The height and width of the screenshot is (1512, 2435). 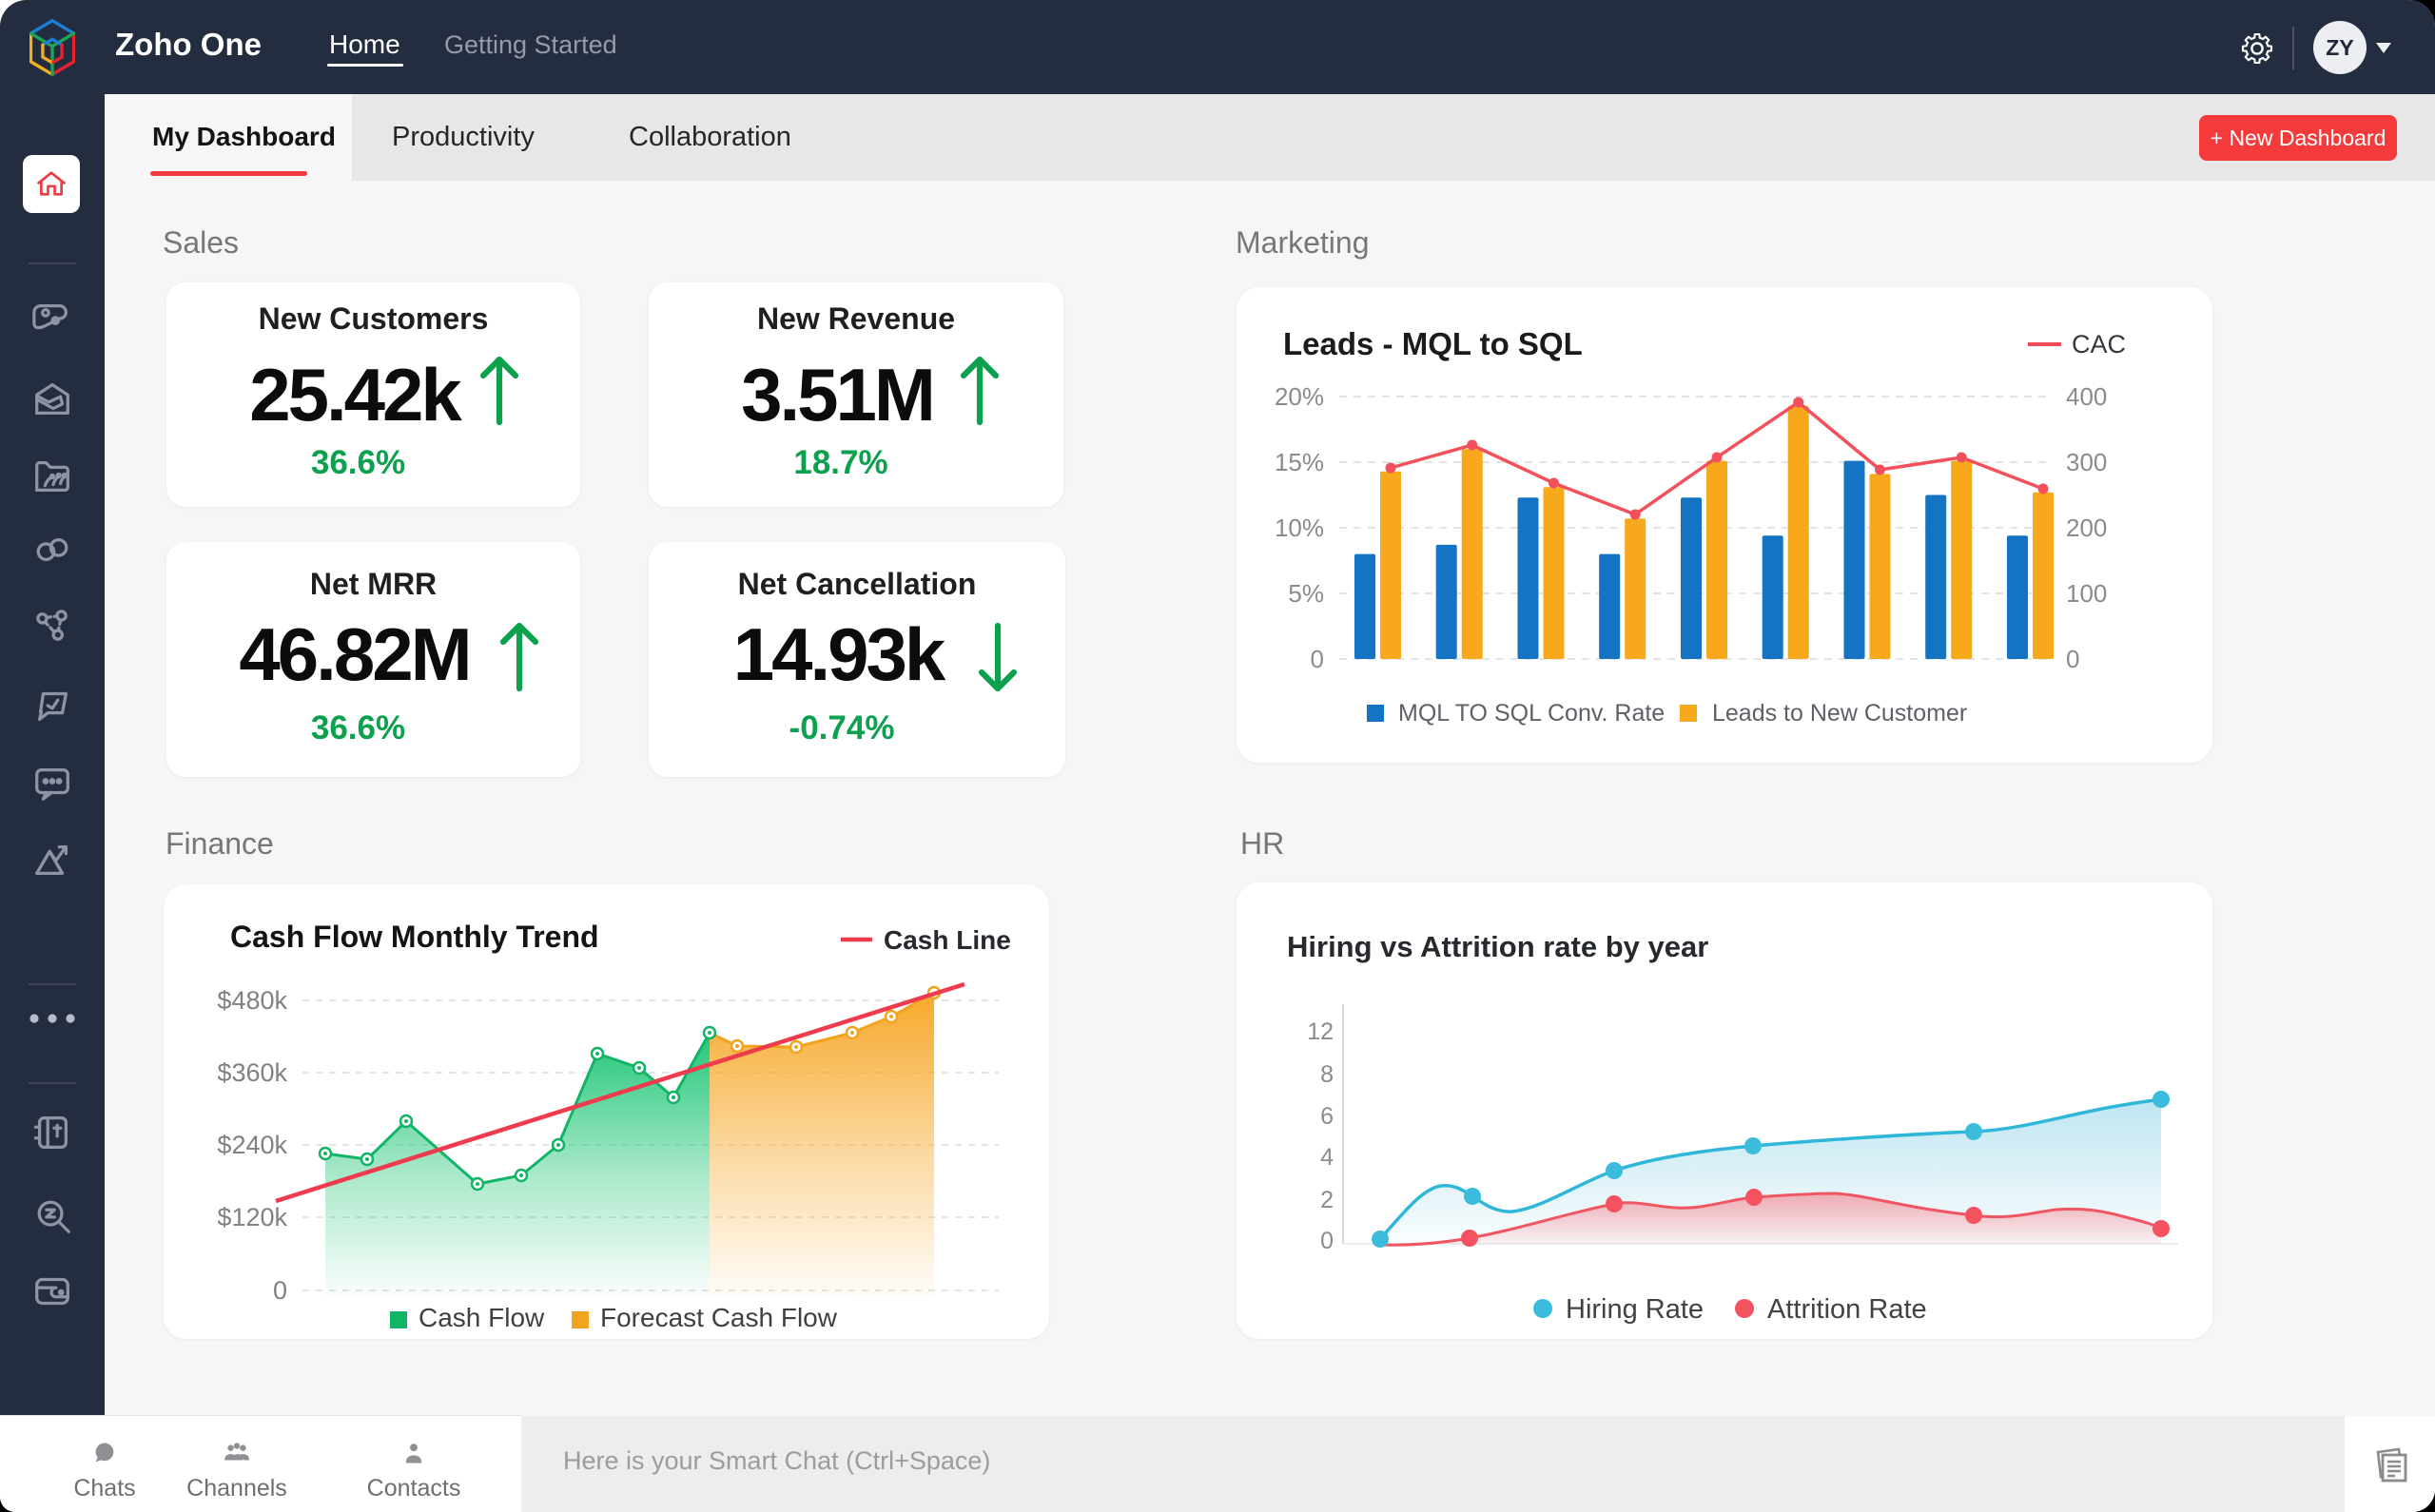 What do you see at coordinates (2086, 593) in the screenshot?
I see `svg-text: 100` at bounding box center [2086, 593].